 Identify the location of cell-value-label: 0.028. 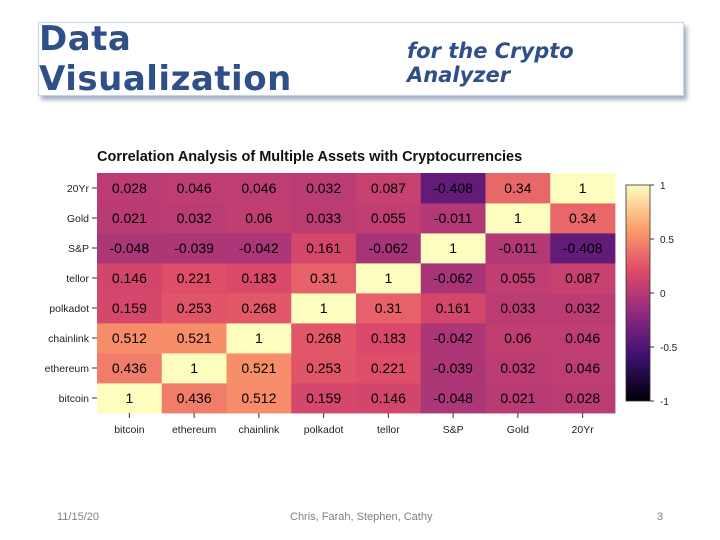
(129, 188).